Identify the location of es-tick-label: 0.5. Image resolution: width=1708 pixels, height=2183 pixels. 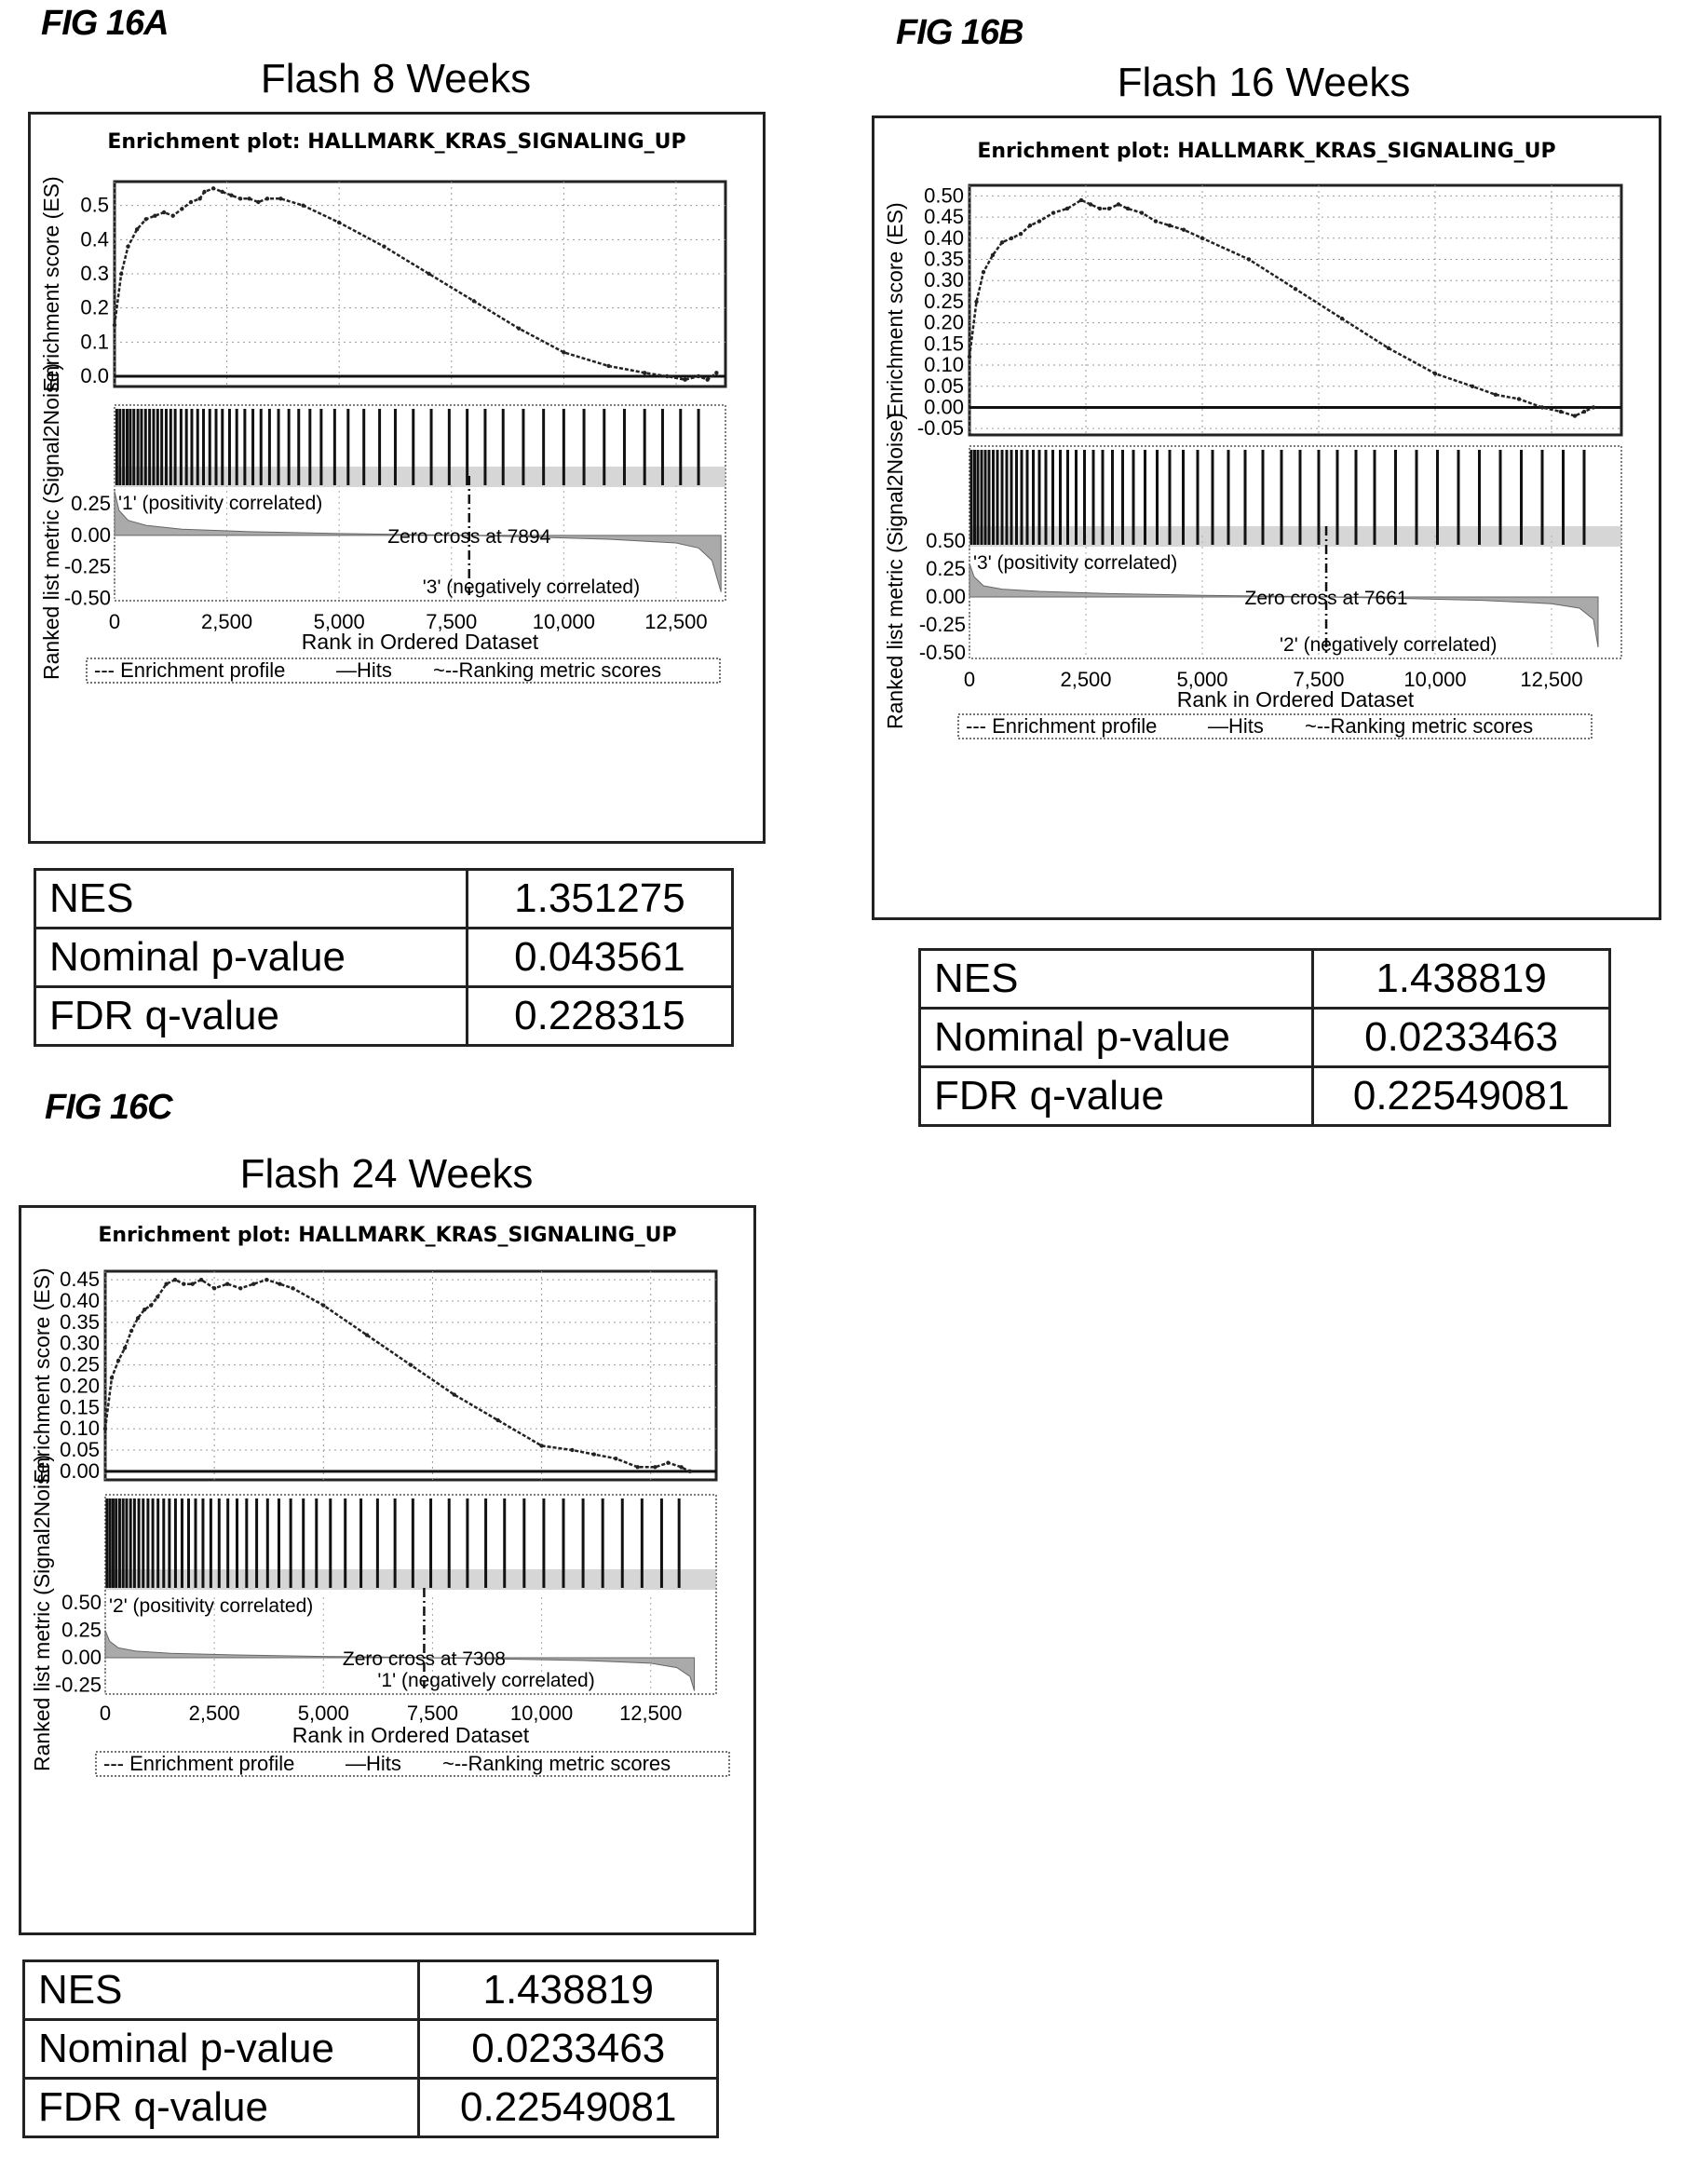
(94, 205).